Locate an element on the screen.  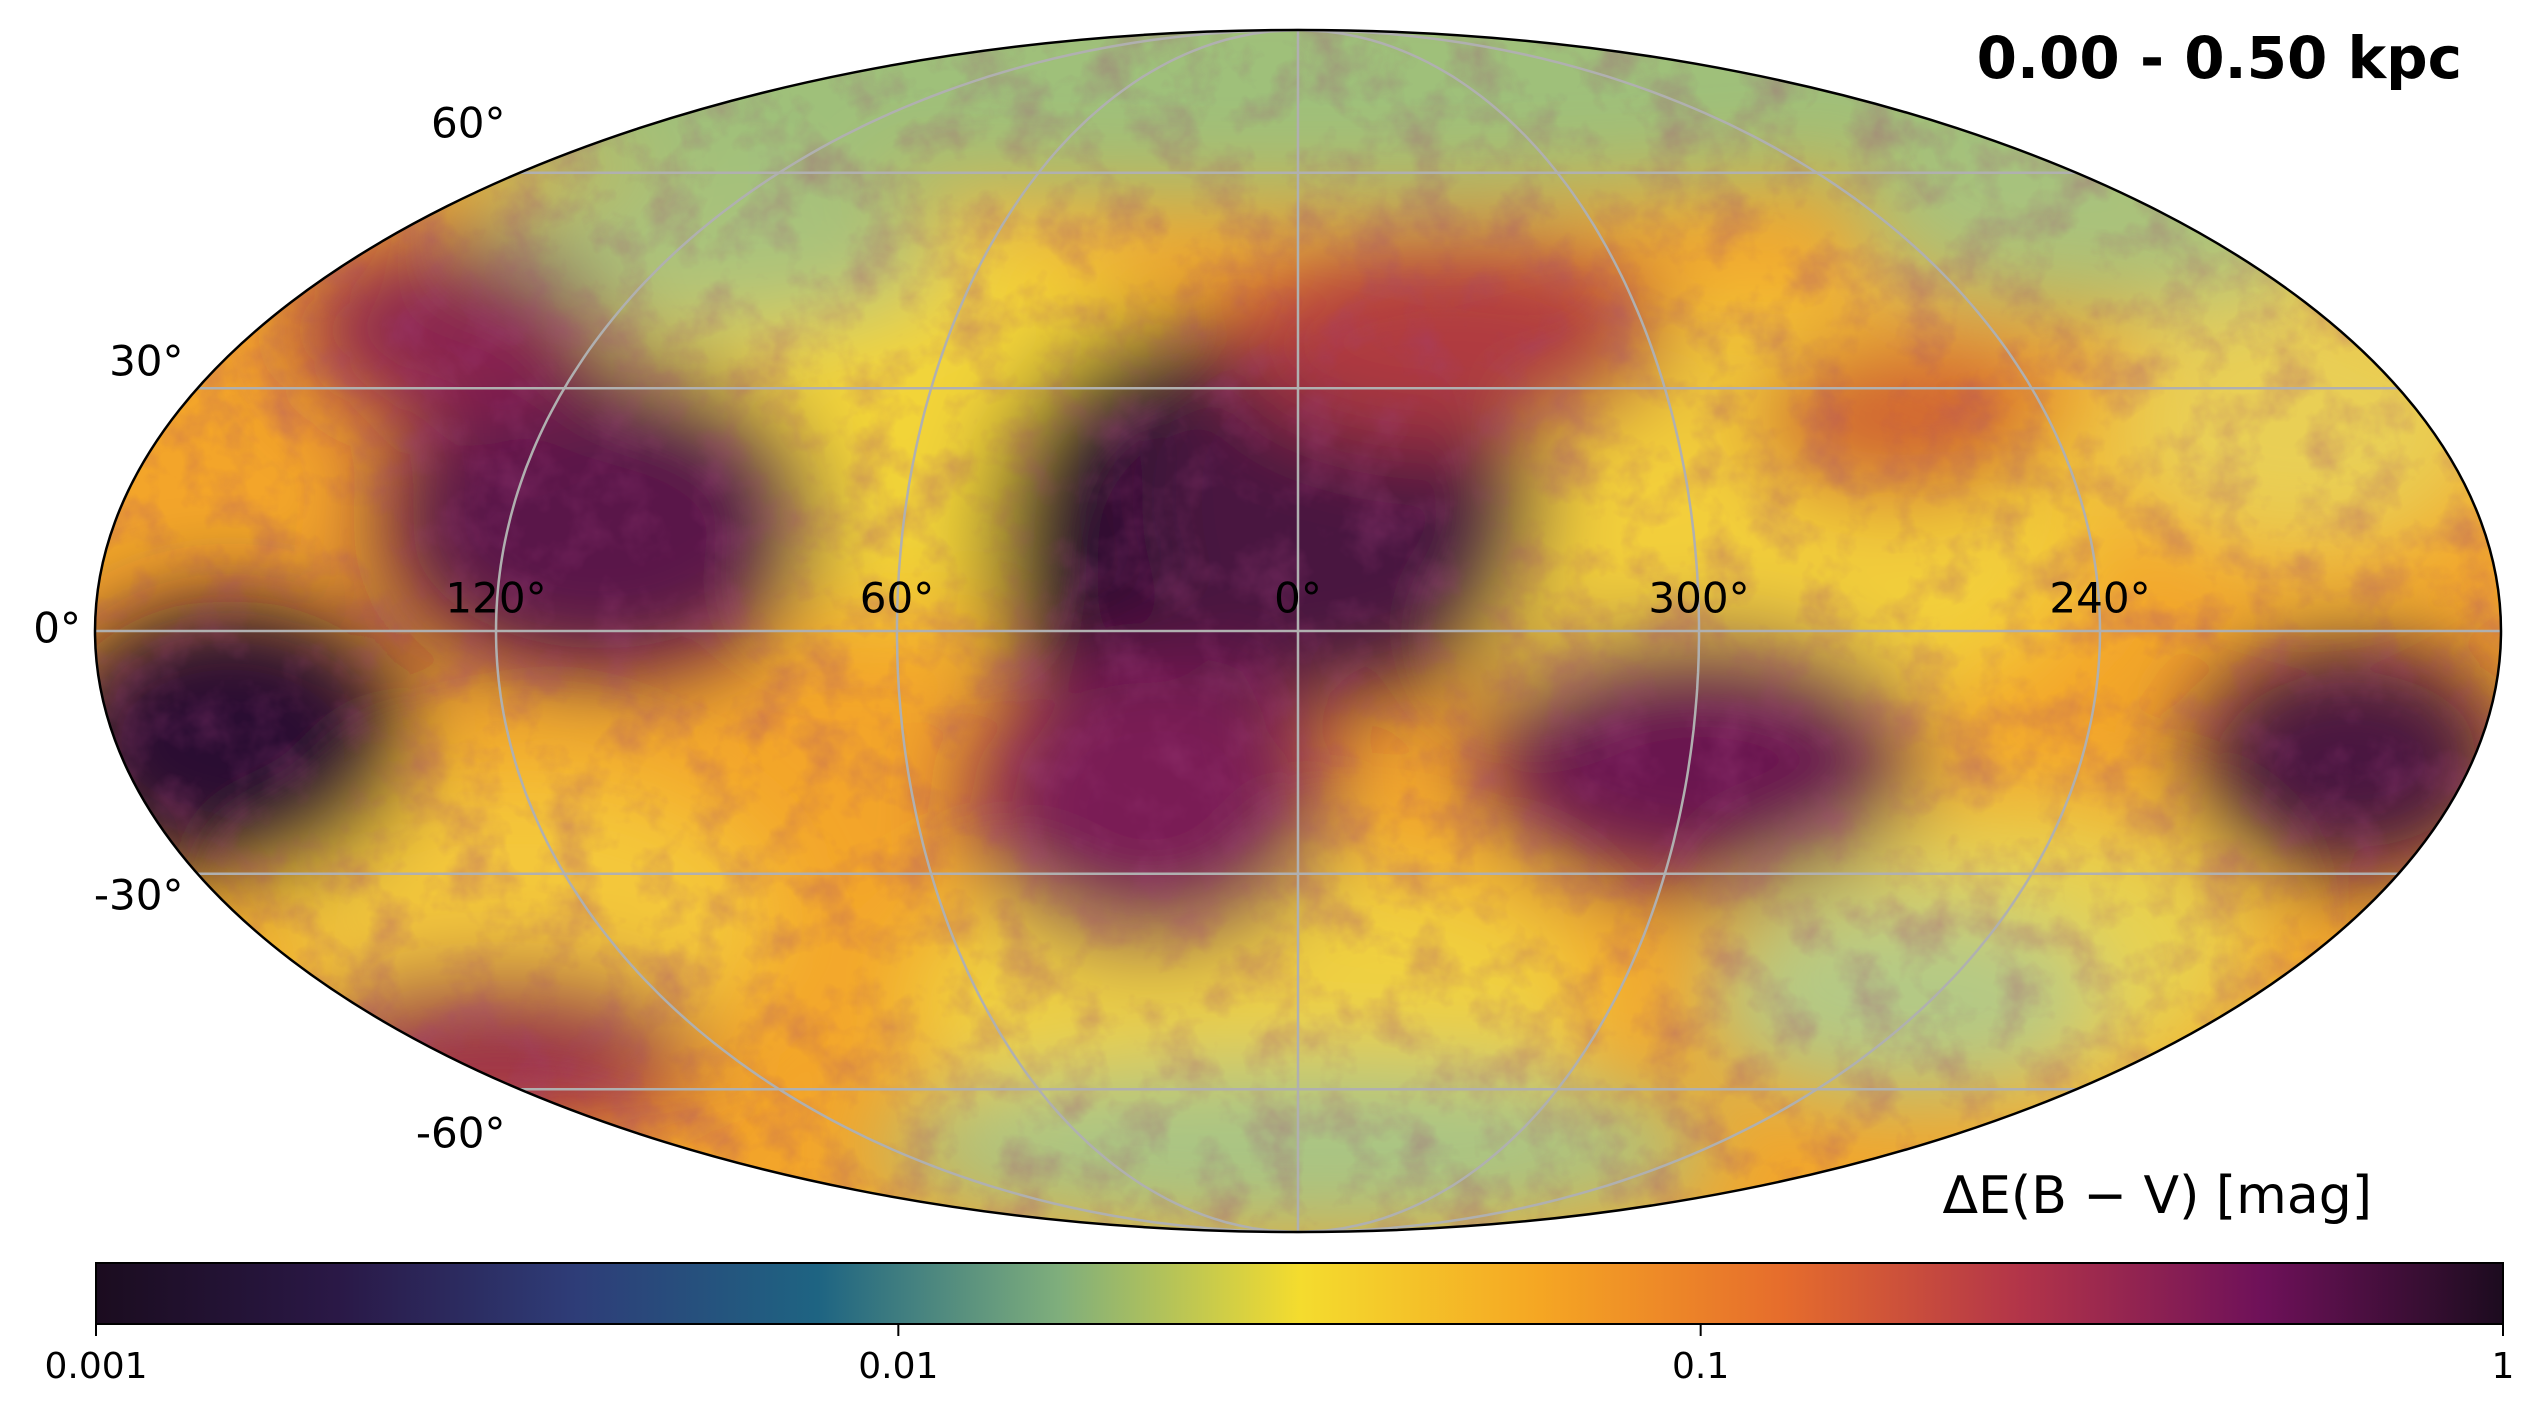
y-tick-label: 60° is located at coordinates (468, 122).